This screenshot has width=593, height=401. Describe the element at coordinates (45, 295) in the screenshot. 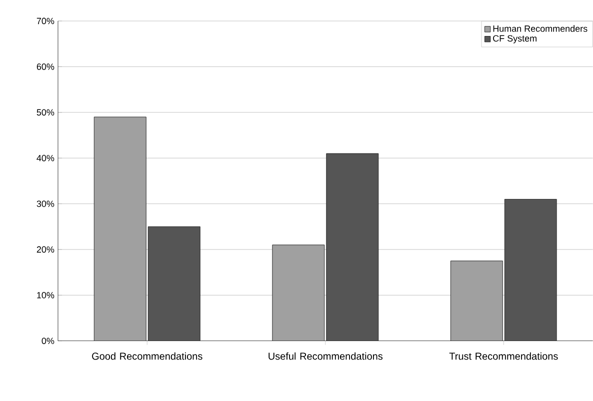

I see `y-tick-label: 10%` at that location.